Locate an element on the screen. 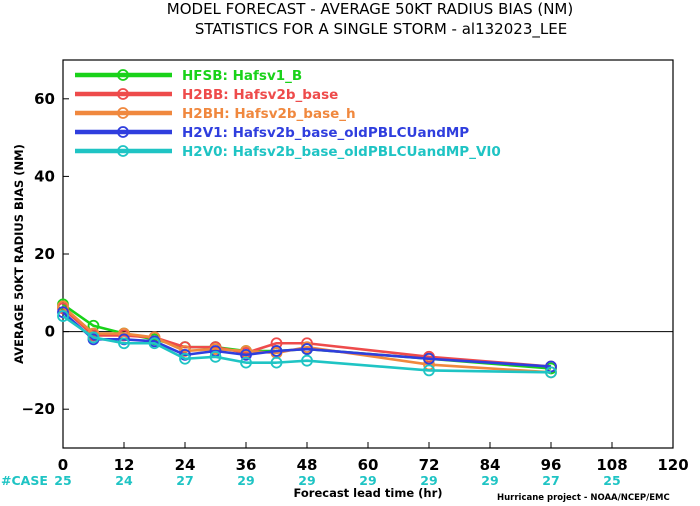 The height and width of the screenshot is (506, 700). case-label: #CASE is located at coordinates (24, 480).